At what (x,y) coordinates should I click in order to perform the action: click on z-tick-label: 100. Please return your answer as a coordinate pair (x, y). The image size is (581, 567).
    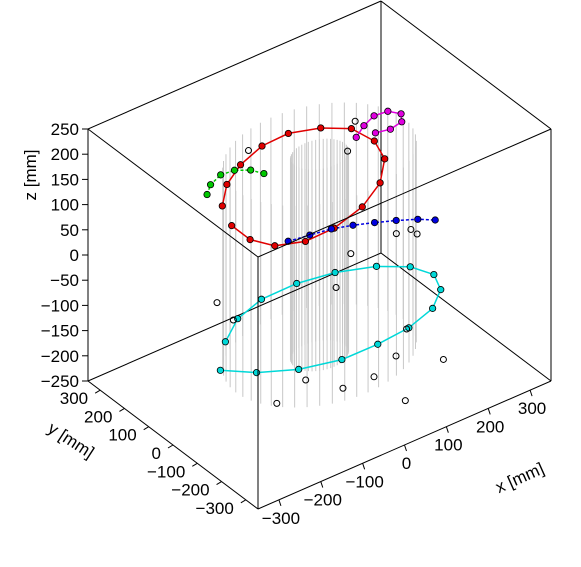
    Looking at the image, I should click on (65, 205).